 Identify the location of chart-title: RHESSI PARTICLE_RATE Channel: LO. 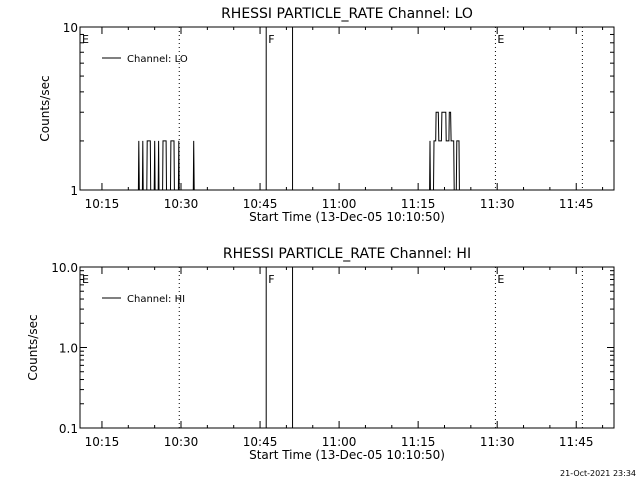
(347, 14).